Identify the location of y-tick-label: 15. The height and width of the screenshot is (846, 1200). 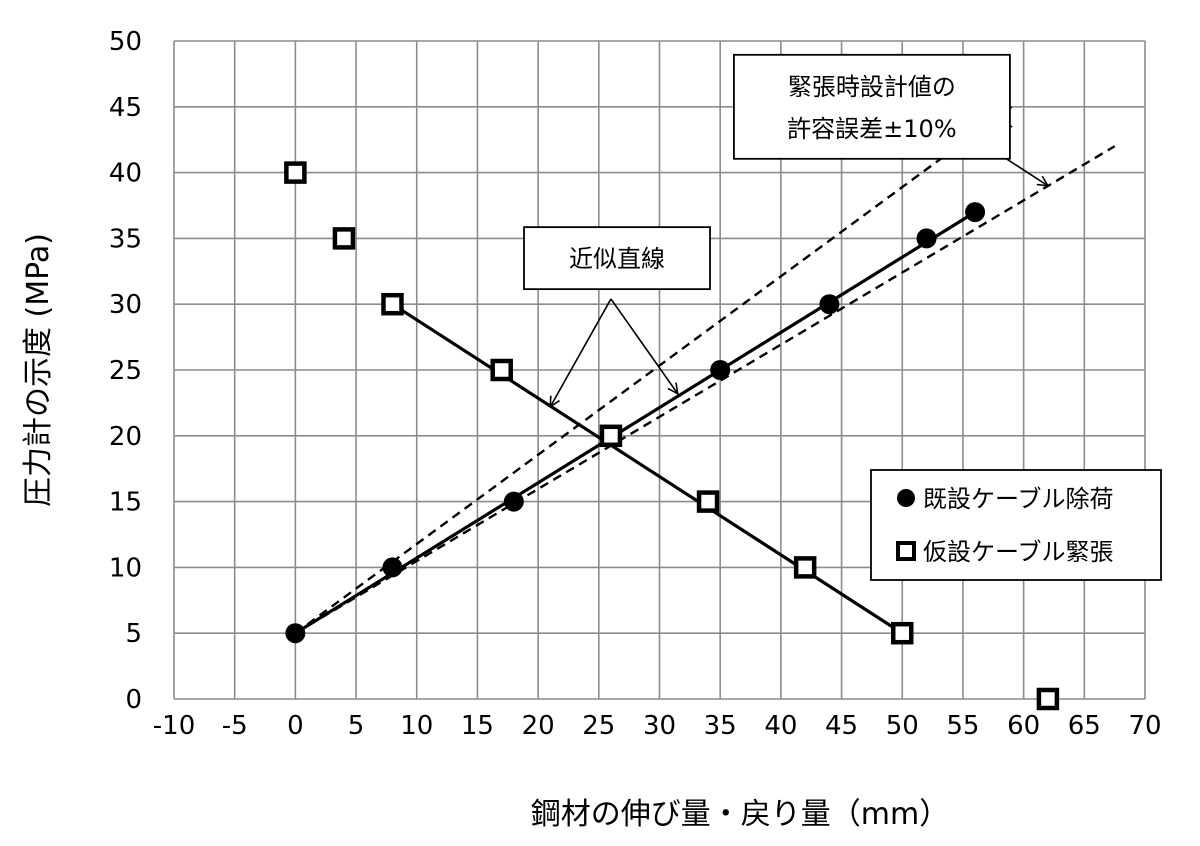
(125, 503).